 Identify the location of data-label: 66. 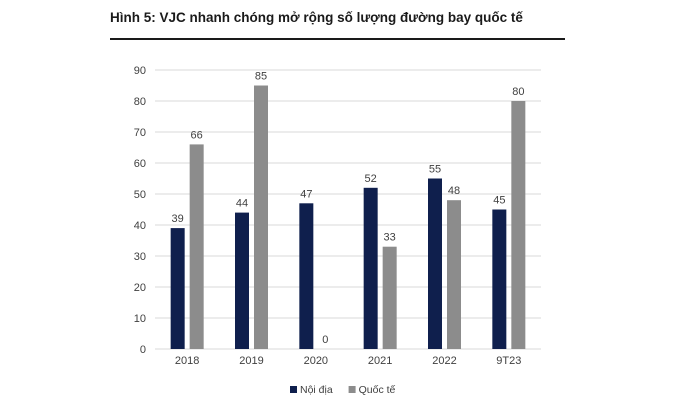
(197, 135).